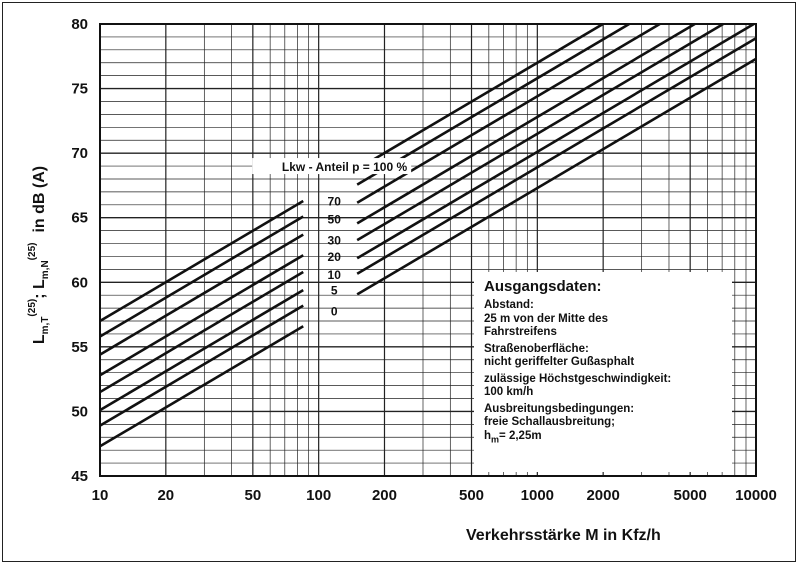 The image size is (800, 566). What do you see at coordinates (578, 378) in the screenshot?
I see `geschwindigkeit-label: zulässige Höchstgeschwindigkeit:` at bounding box center [578, 378].